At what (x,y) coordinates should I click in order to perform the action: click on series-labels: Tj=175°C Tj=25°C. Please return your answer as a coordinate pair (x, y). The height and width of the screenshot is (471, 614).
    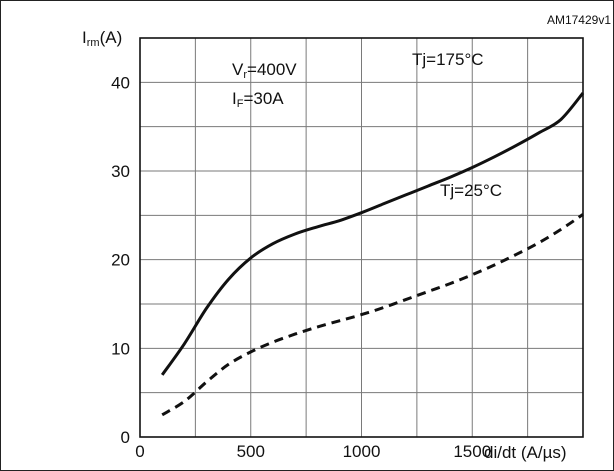
    Looking at the image, I should click on (457, 125).